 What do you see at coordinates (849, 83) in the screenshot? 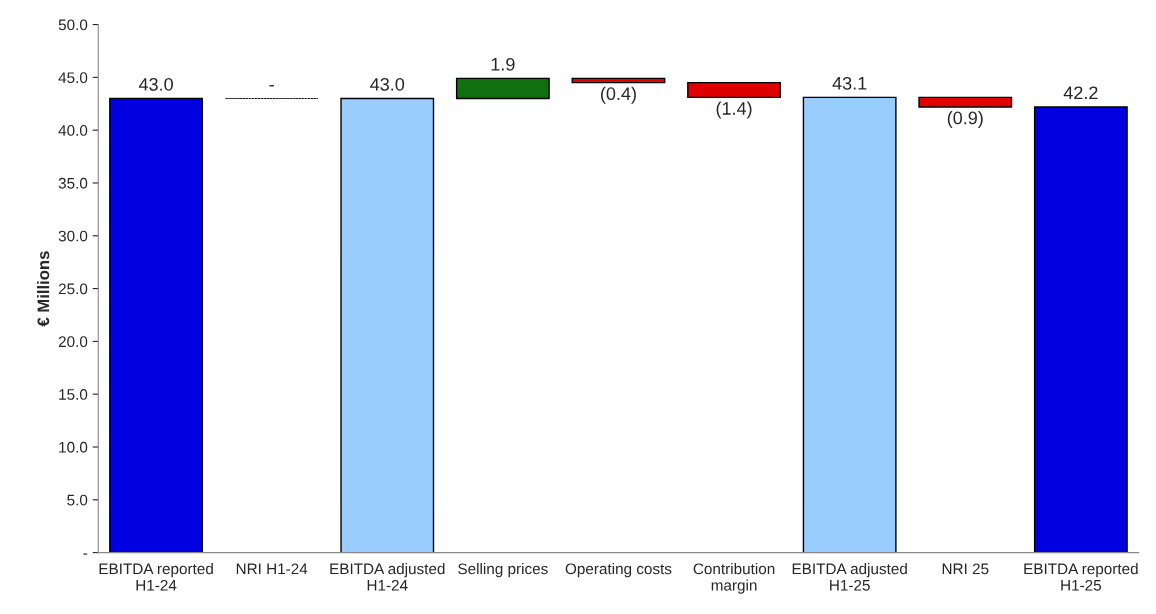
I see `data-label: 43.1` at bounding box center [849, 83].